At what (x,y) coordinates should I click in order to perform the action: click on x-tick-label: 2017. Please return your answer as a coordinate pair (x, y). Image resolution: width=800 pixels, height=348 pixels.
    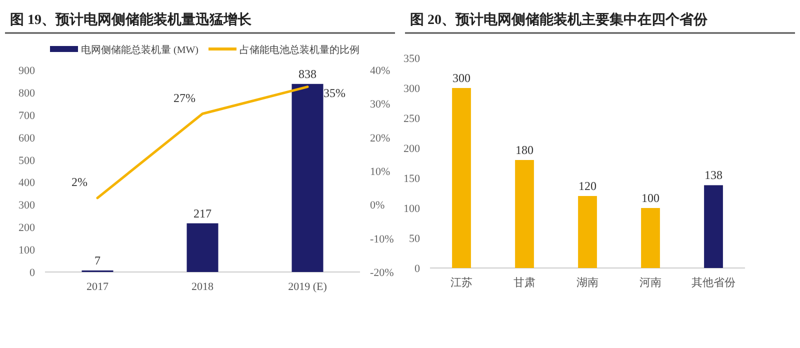
    Looking at the image, I should click on (97, 287).